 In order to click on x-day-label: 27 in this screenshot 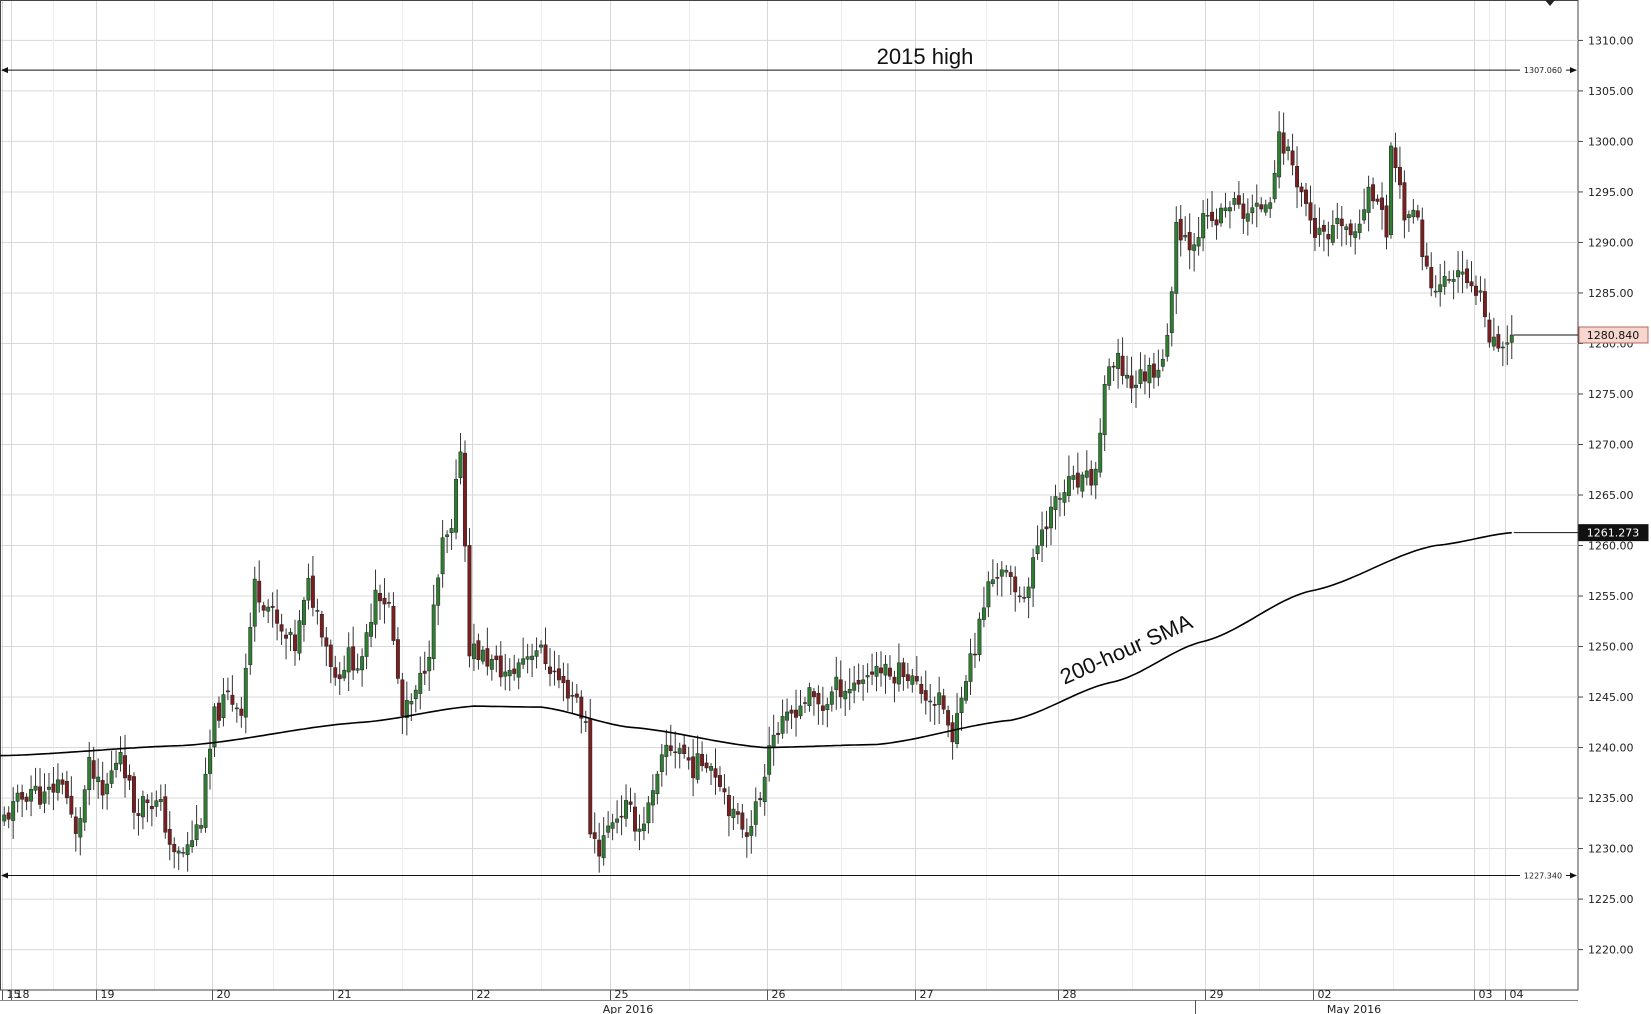, I will do `click(927, 994)`.